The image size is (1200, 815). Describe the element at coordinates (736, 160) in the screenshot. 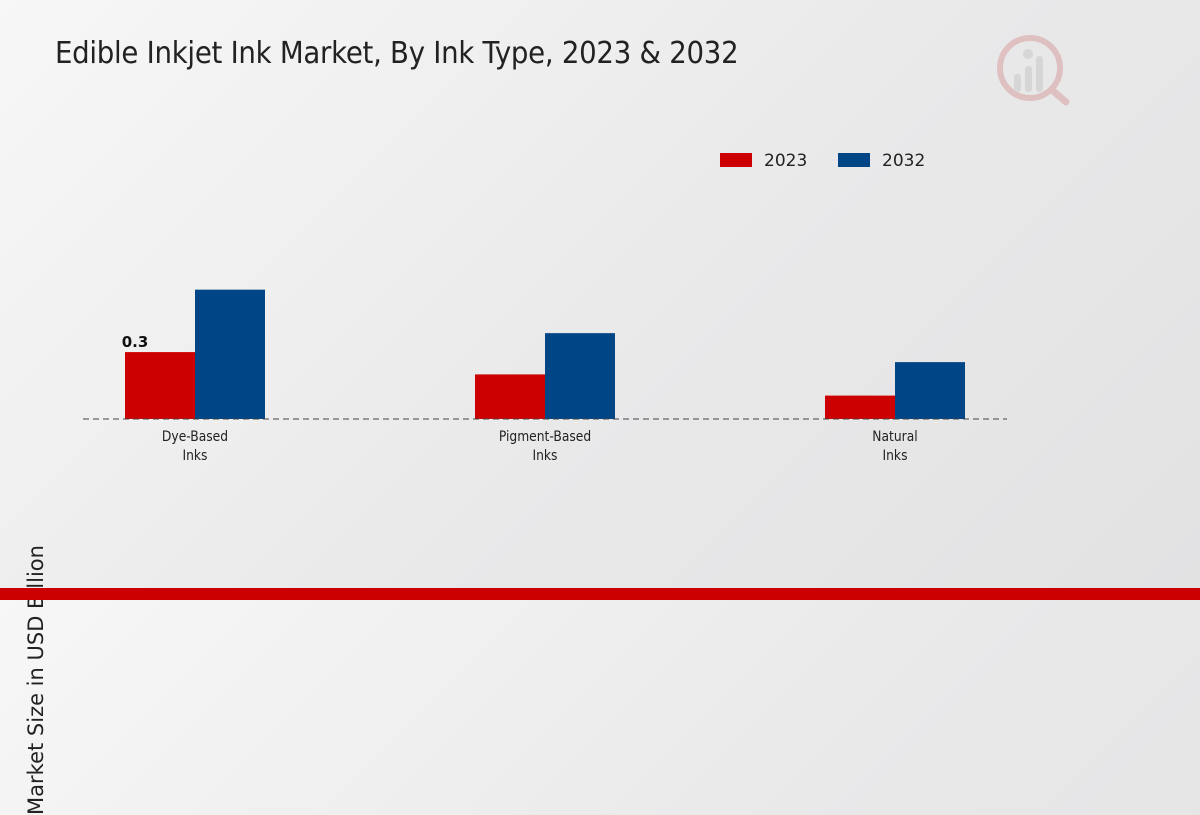

I see `legend-swatch-2023` at that location.